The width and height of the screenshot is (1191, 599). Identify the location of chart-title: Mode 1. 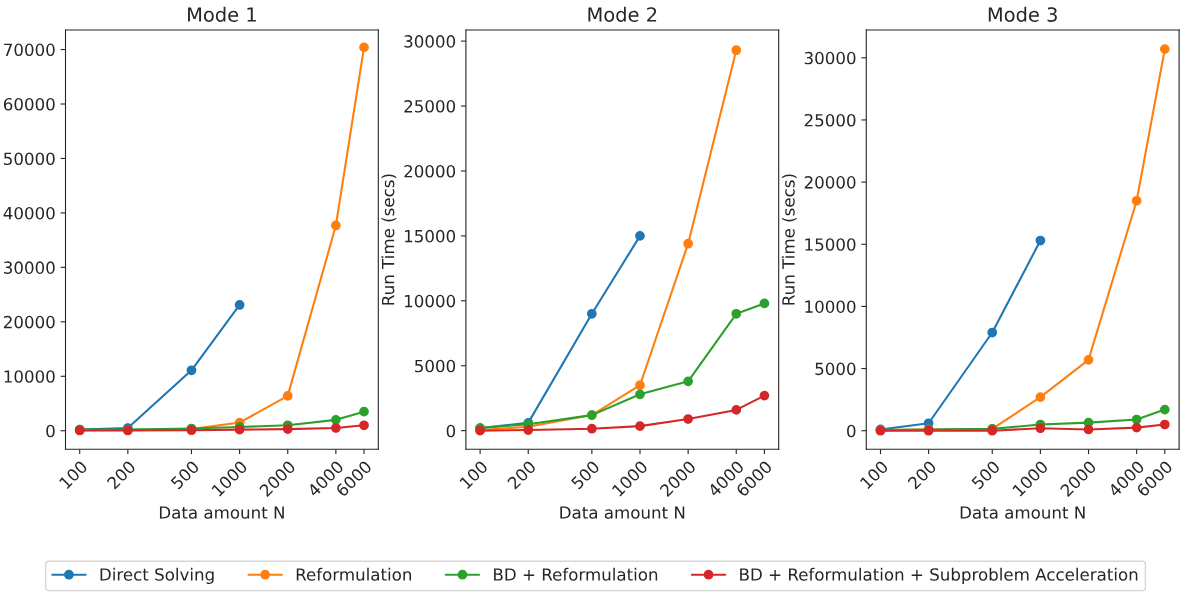
(222, 14).